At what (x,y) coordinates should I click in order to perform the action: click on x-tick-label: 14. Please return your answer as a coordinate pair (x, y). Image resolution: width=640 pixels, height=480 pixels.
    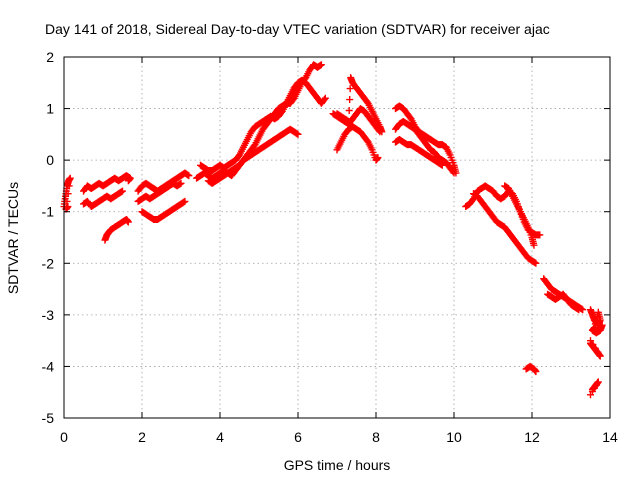
    Looking at the image, I should click on (610, 437).